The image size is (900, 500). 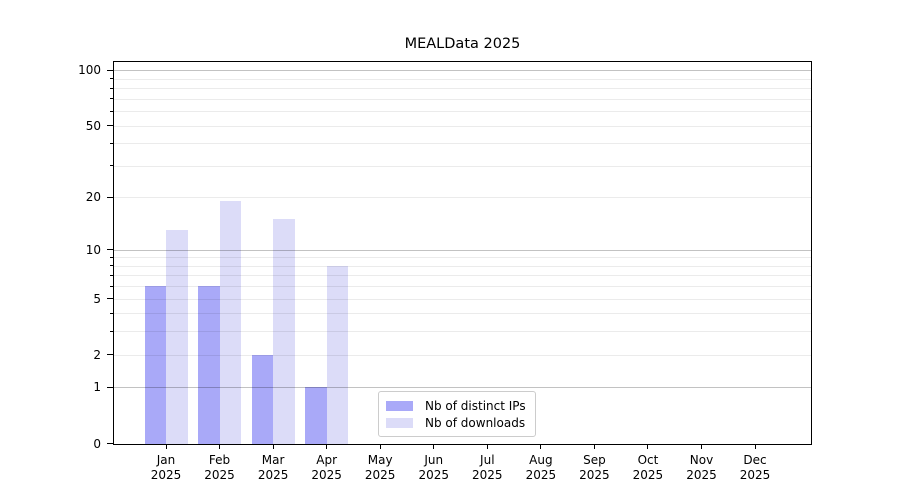 I want to click on y-tick-label-1: 1, so click(x=97, y=387).